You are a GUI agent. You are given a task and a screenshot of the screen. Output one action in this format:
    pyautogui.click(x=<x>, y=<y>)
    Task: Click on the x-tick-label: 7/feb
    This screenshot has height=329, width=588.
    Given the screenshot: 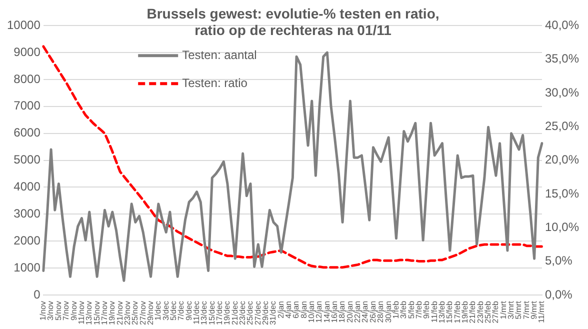 What is the action you would take?
    pyautogui.click(x=419, y=309)
    